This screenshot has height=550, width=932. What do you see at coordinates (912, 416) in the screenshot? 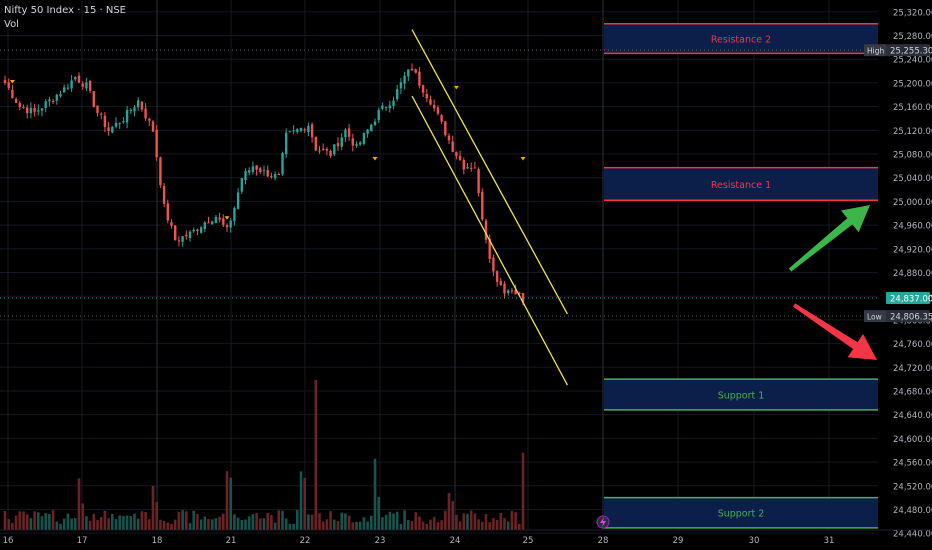
I see `y-tick-label: 24,640.00` at bounding box center [912, 416].